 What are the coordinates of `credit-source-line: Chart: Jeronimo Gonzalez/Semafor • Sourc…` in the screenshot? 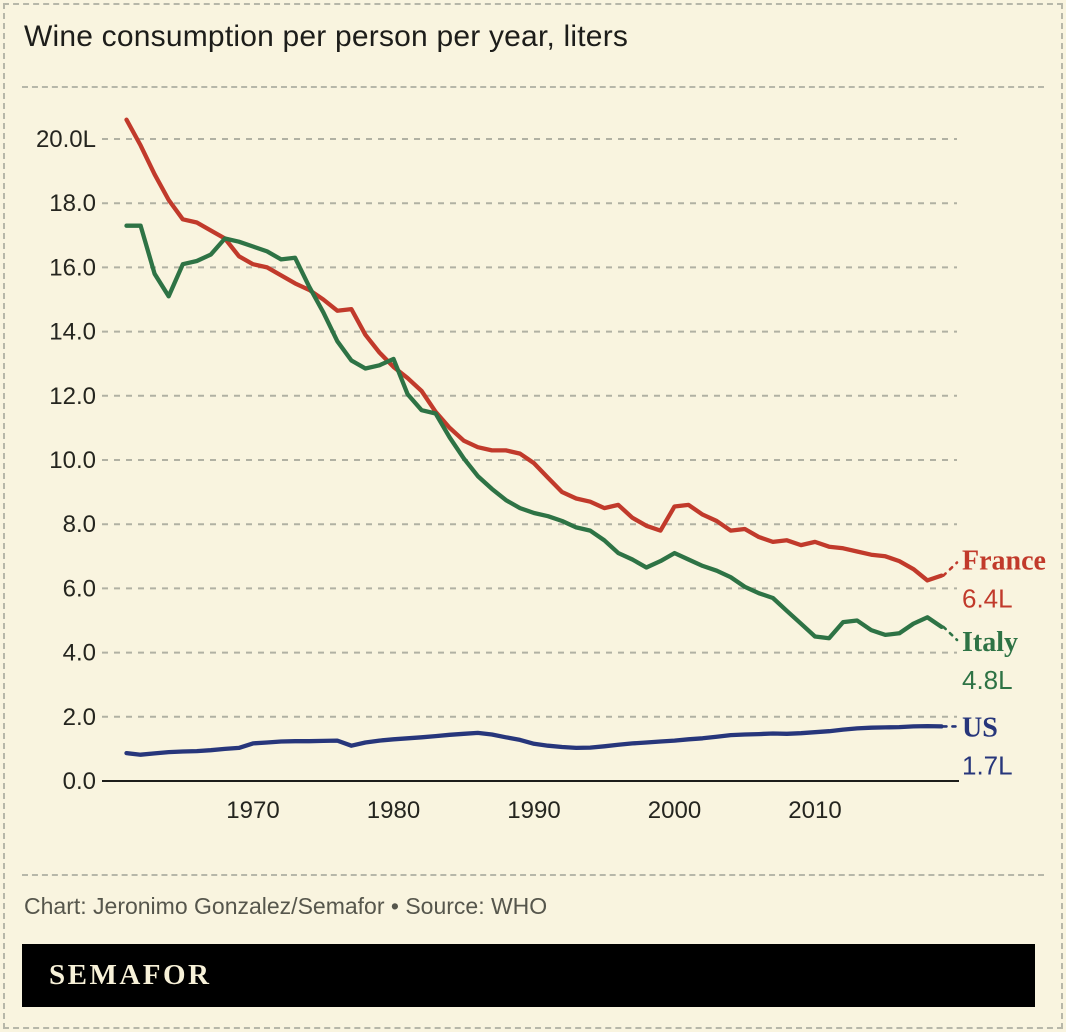 It's located at (286, 906).